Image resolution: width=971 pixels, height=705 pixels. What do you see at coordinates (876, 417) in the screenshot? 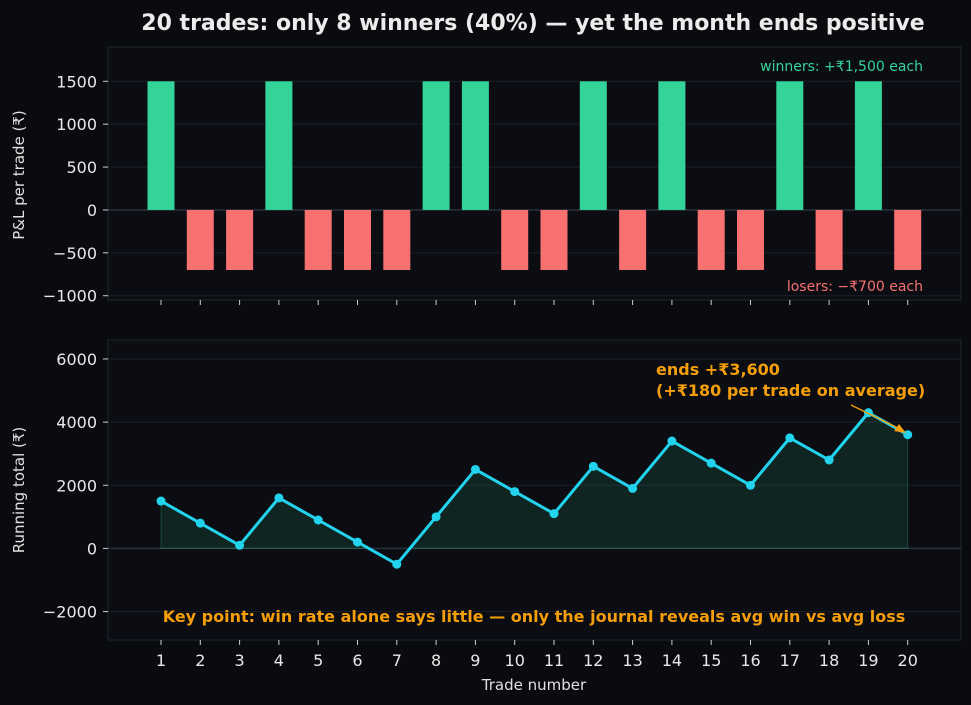
I see `ends-annotation-arrow` at bounding box center [876, 417].